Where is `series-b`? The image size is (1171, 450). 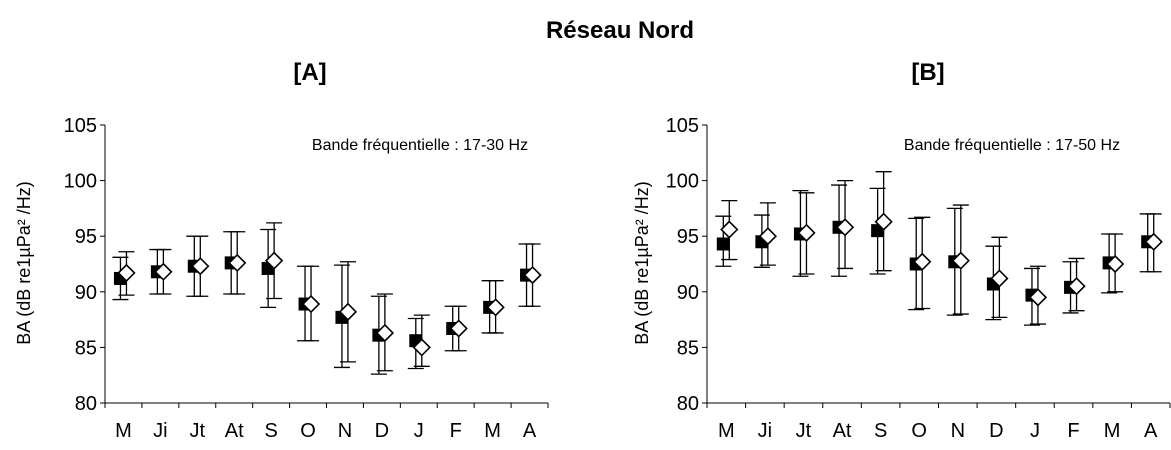
series-b is located at coordinates (939, 259).